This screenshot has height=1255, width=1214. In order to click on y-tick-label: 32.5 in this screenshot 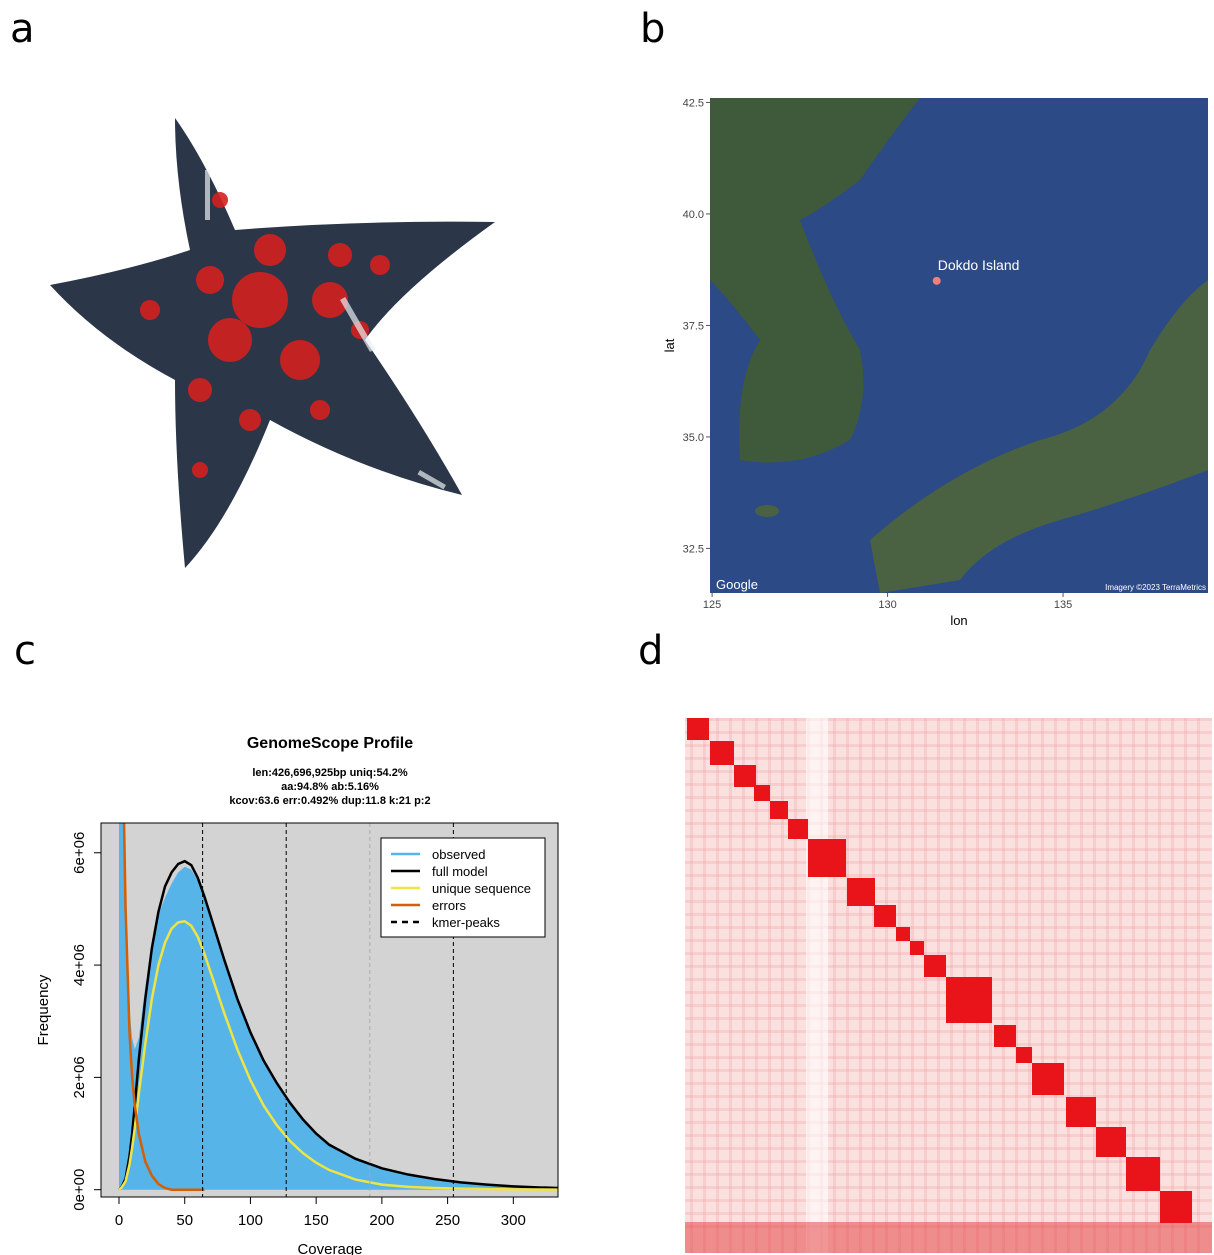, I will do `click(693, 549)`.